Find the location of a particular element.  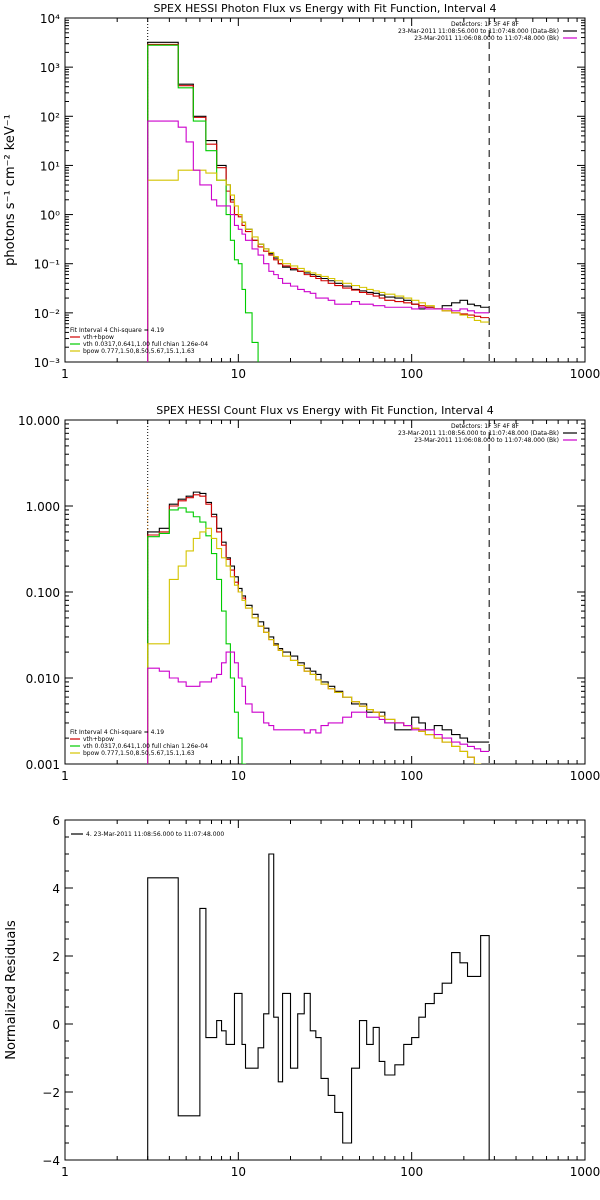

series-vth-bpow is located at coordinates (314, 629).